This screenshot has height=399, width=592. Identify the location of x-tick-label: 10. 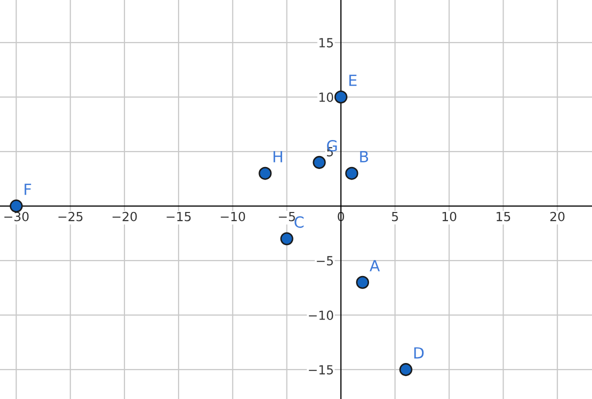
(449, 217).